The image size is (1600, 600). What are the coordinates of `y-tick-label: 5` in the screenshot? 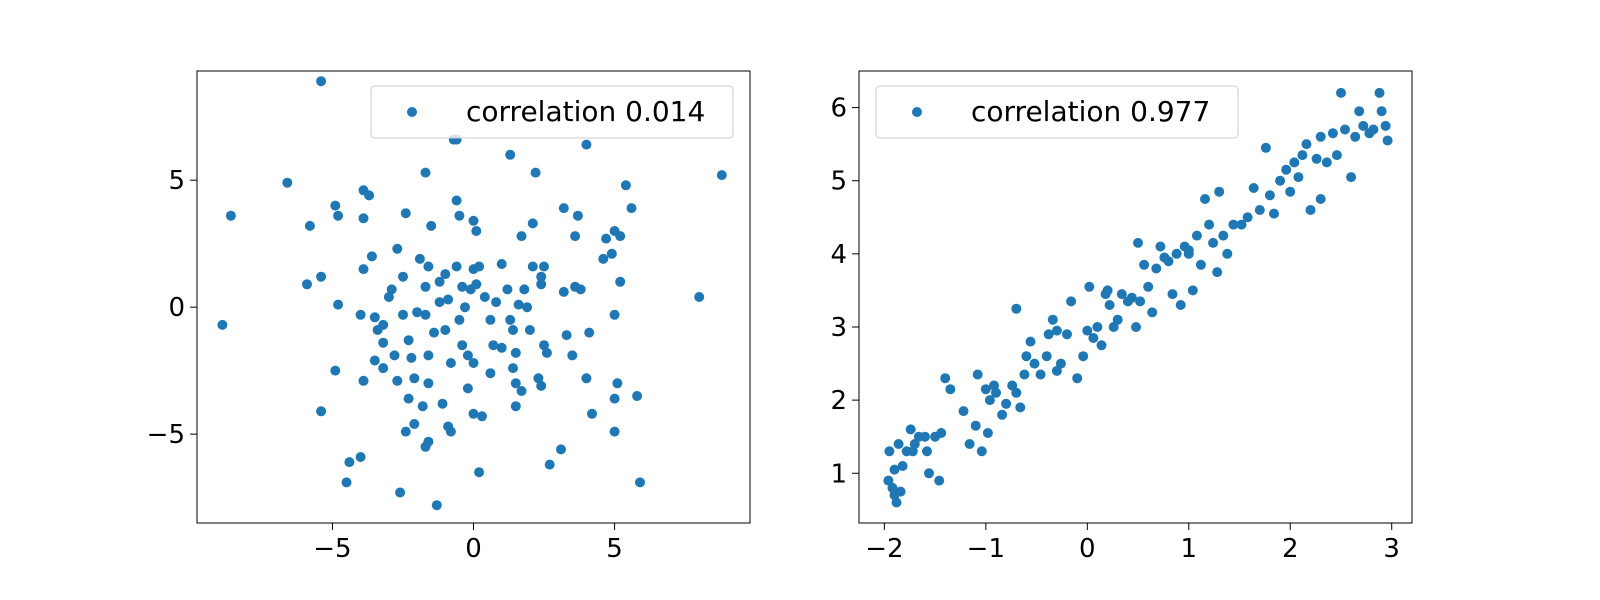 It's located at (176, 181).